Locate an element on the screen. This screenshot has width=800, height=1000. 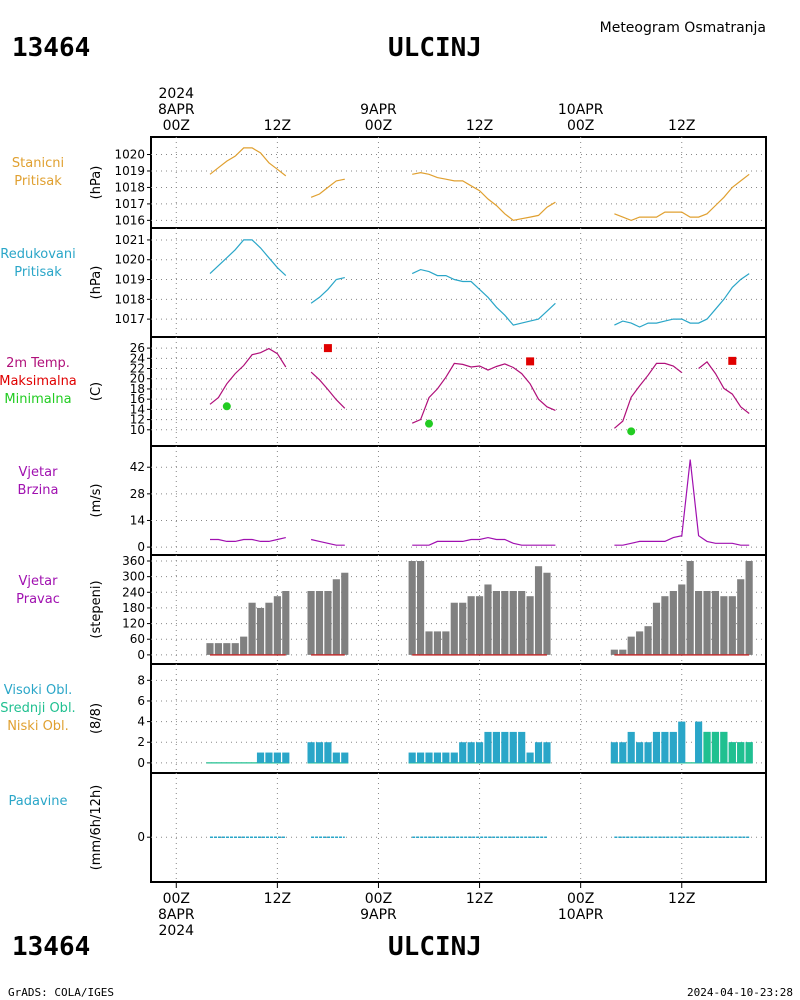
y-tick-label: 60 is located at coordinates (137, 639).